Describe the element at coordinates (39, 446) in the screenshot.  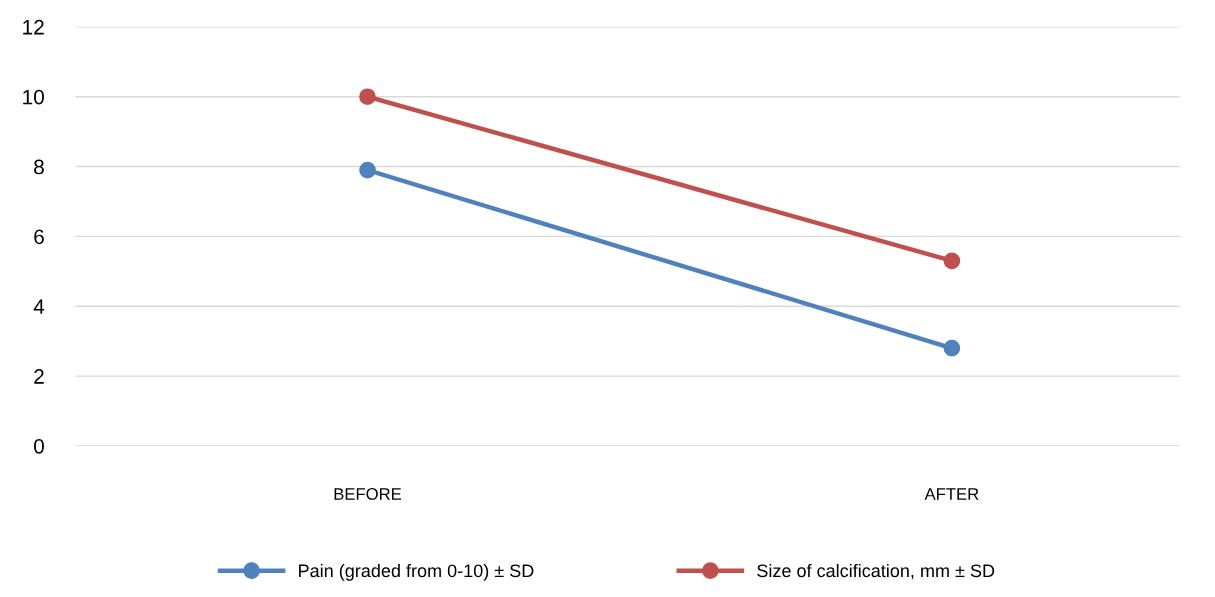
I see `y-tick-label: 0` at that location.